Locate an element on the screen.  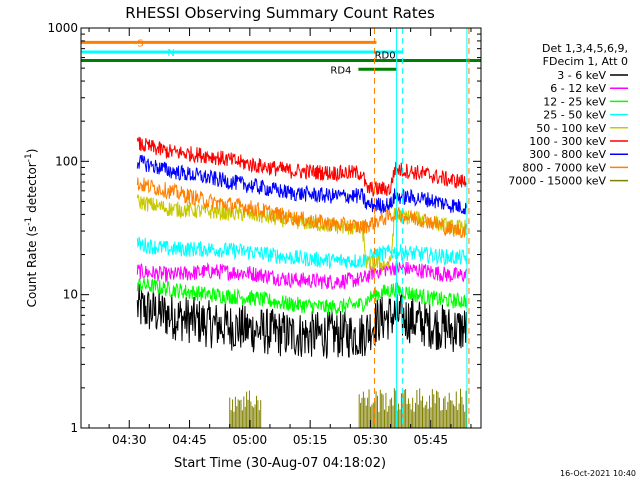
legend-label: 25 - 50 keV is located at coordinates (574, 115).